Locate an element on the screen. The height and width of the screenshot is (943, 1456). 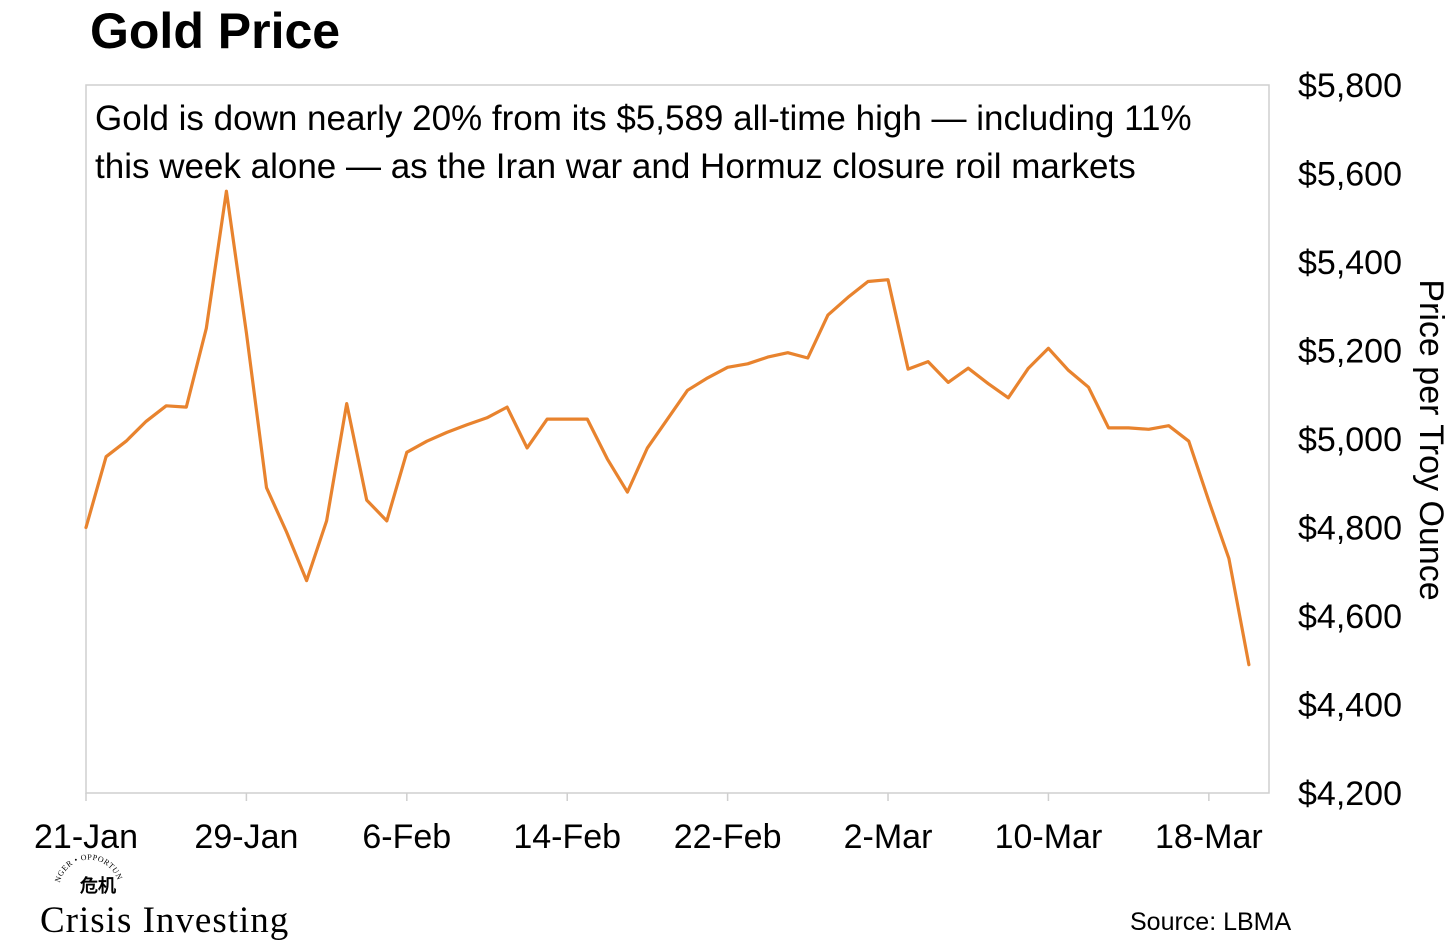
y-tick-label: $4,200 is located at coordinates (1350, 794).